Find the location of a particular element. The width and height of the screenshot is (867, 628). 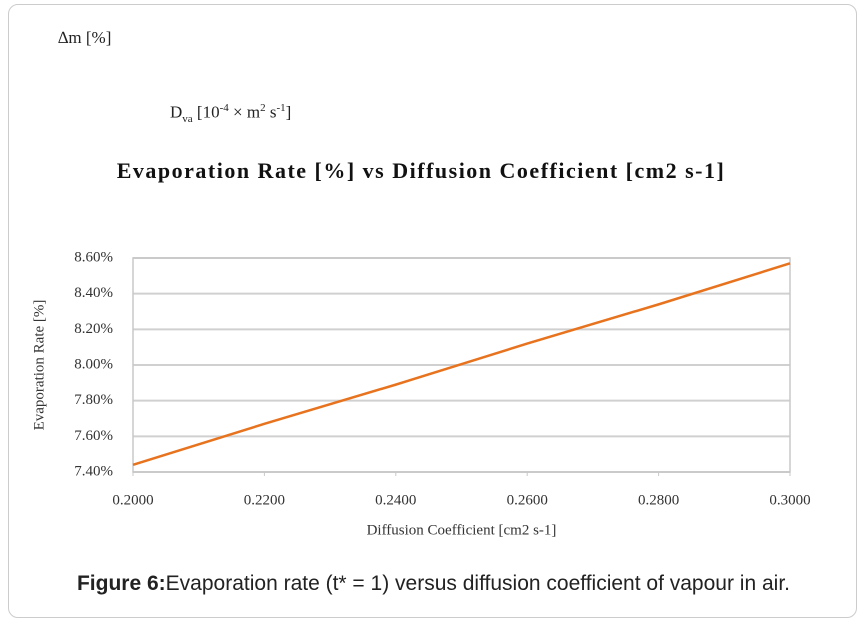

x-tick-label: 0.3000 is located at coordinates (789, 500).